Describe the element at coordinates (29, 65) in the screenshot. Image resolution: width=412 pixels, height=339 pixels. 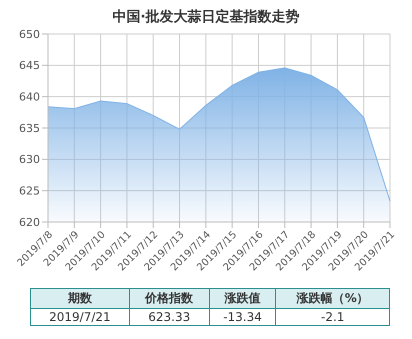
I see `y-tick-label: 645` at that location.